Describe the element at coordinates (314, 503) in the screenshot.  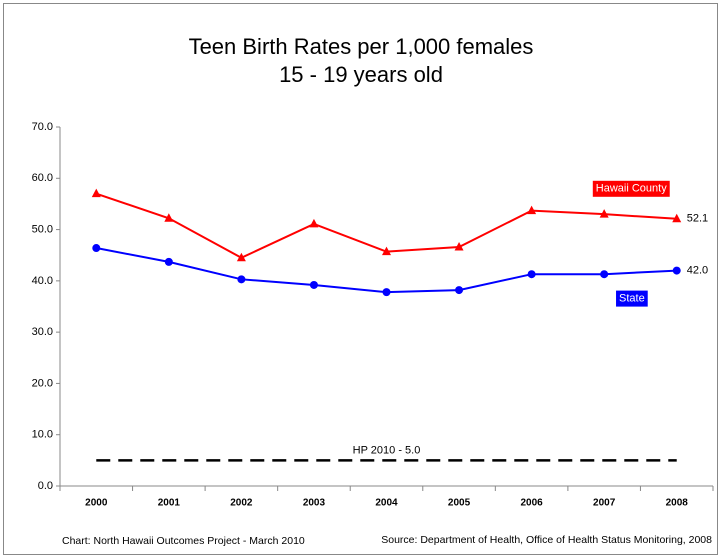
I see `x-tick-label: 2003` at that location.